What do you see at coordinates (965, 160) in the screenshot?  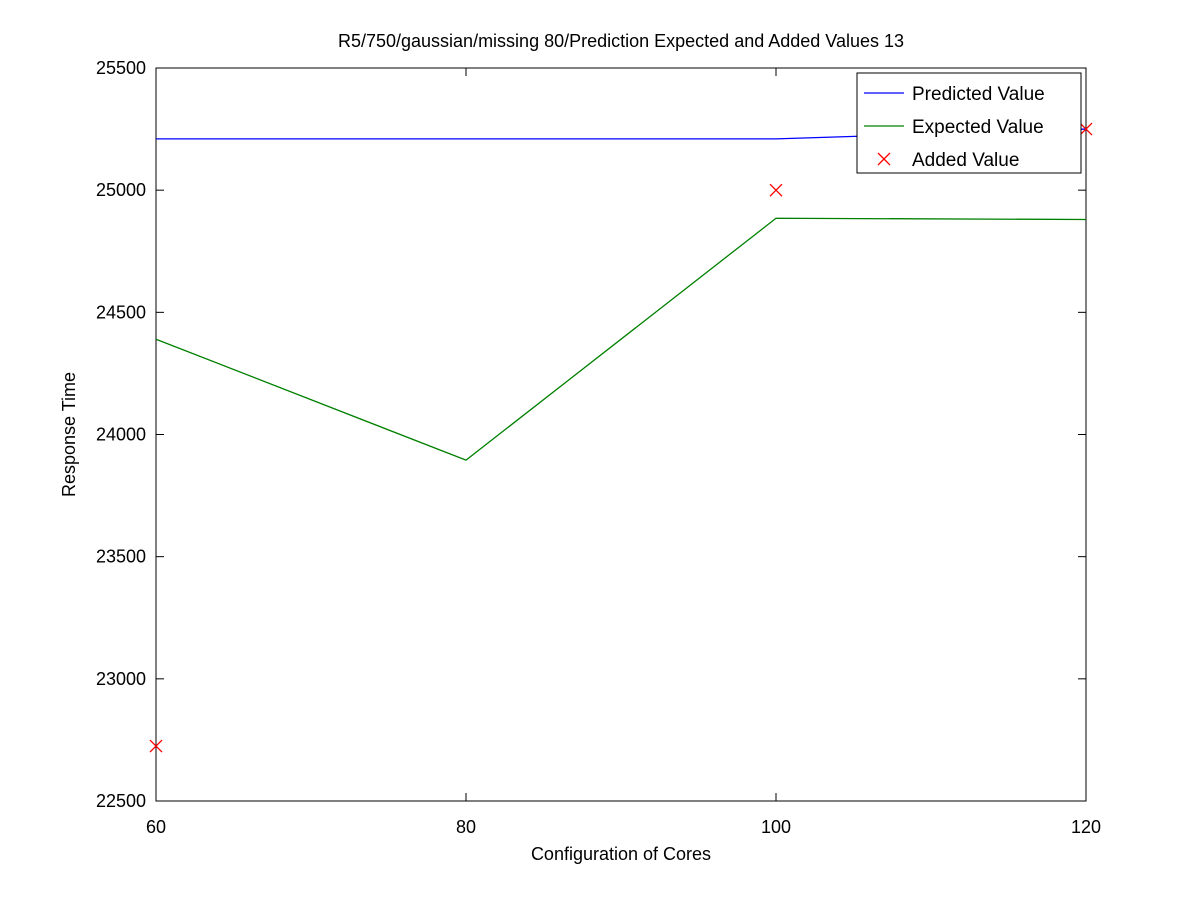 I see `legend-label-added-value: Added Value` at bounding box center [965, 160].